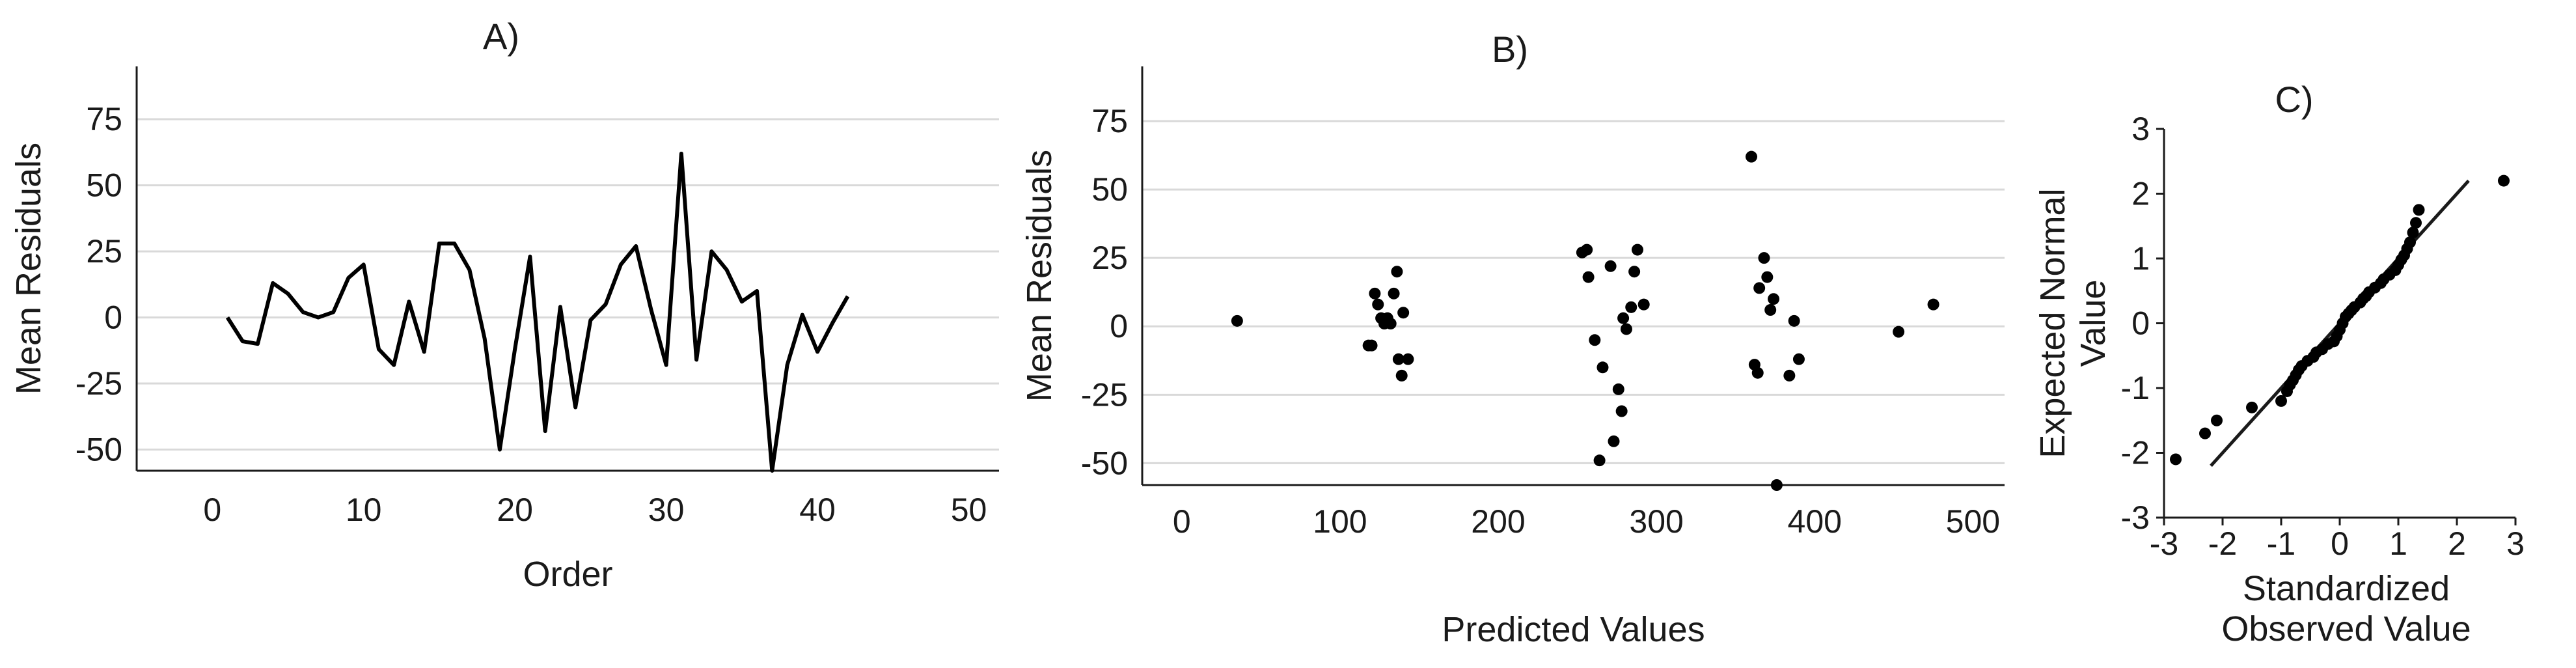  Describe the element at coordinates (2052, 323) in the screenshot. I see `y-axis-label-line: Expected Normal` at that location.